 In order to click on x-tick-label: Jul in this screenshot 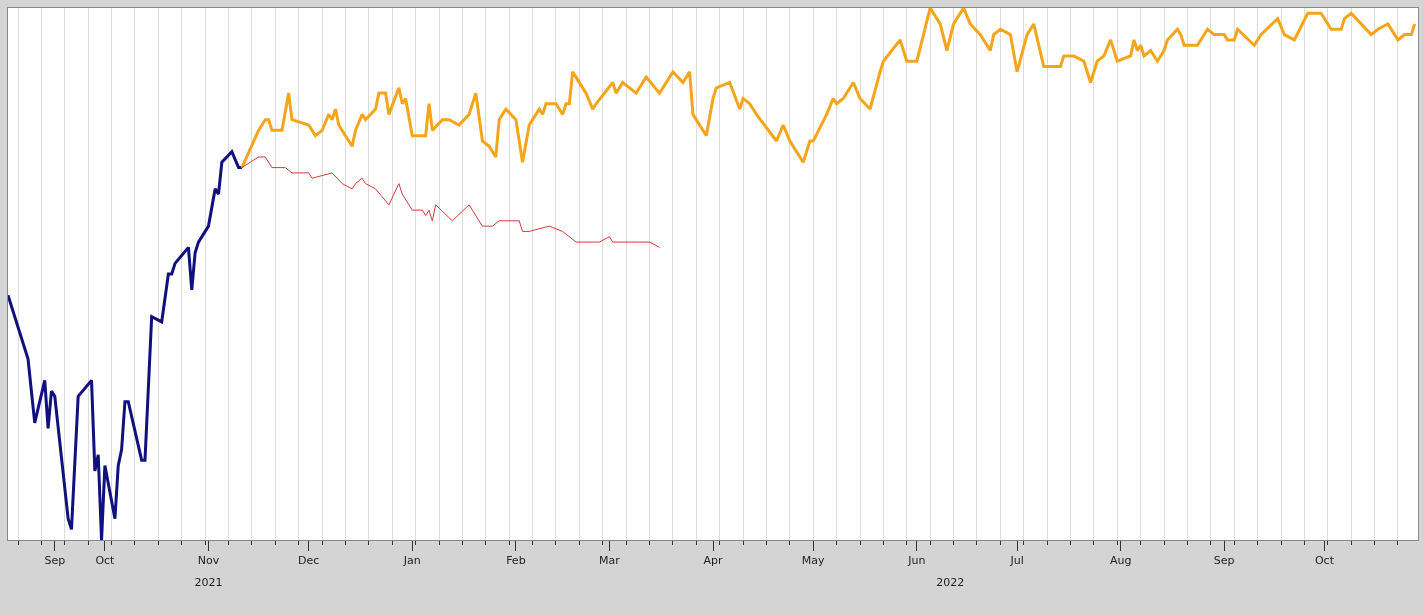, I will do `click(1016, 561)`.